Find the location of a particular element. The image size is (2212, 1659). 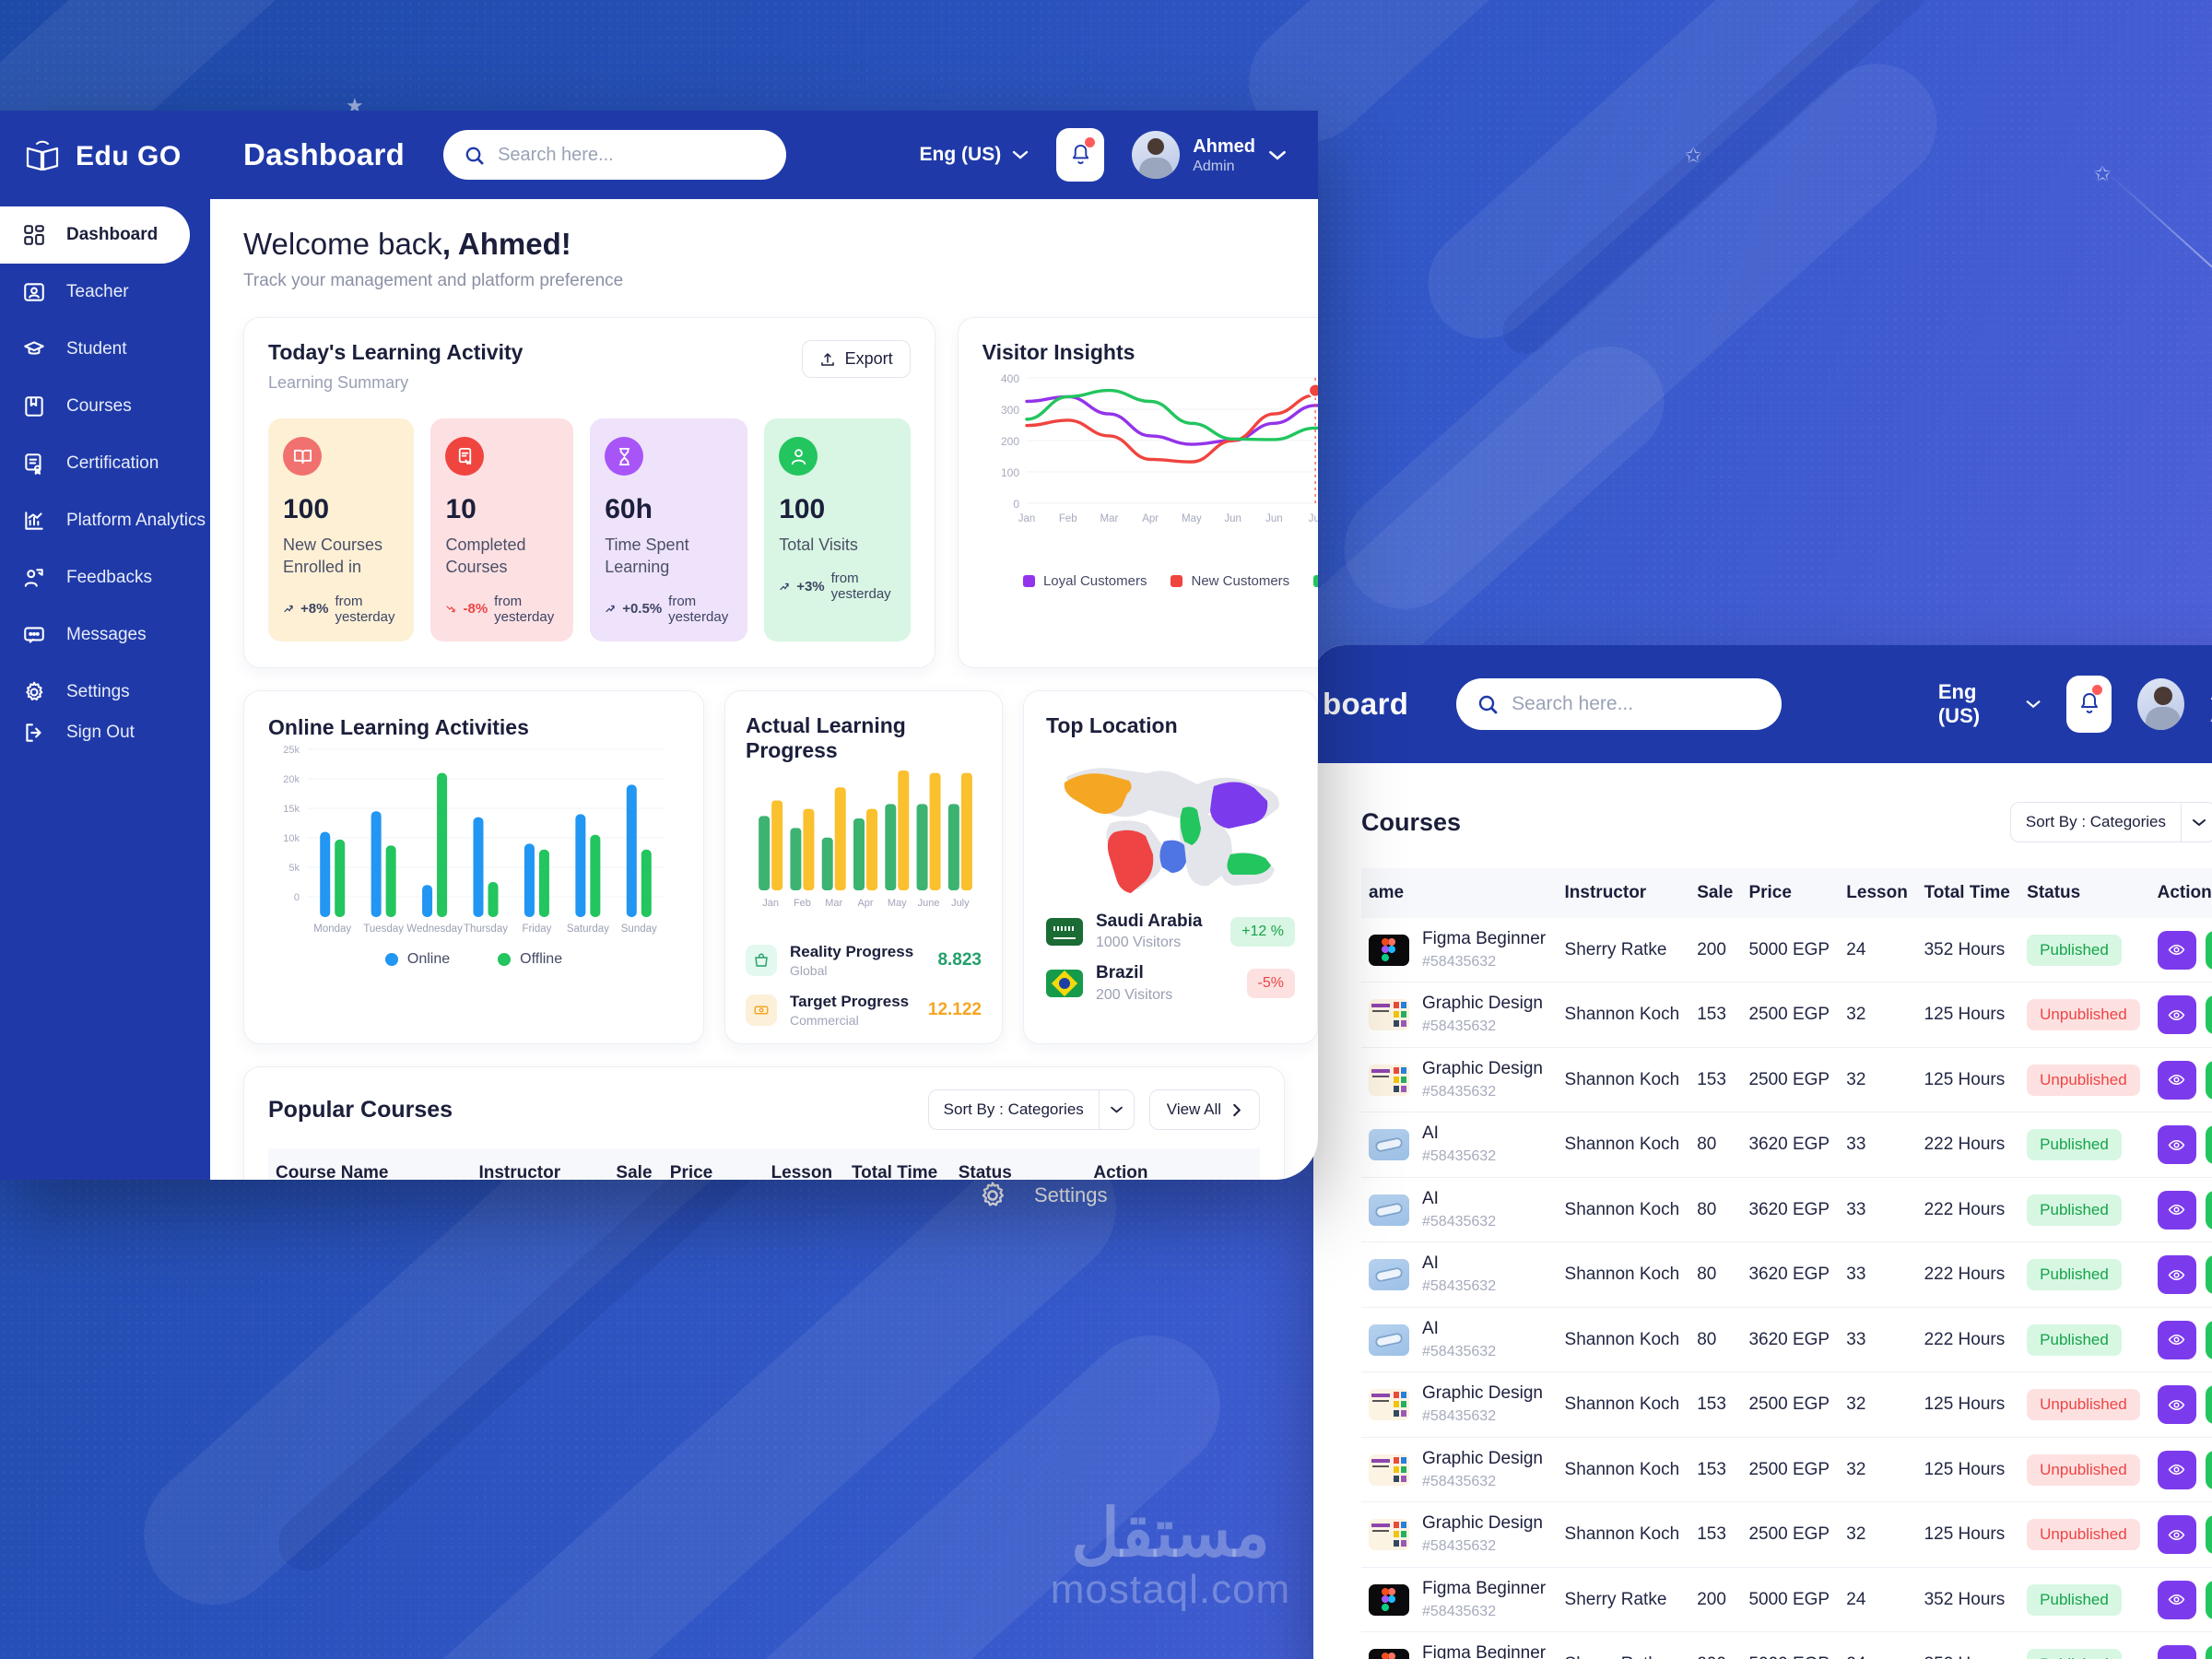

view-all-button: View All is located at coordinates (1204, 1110).